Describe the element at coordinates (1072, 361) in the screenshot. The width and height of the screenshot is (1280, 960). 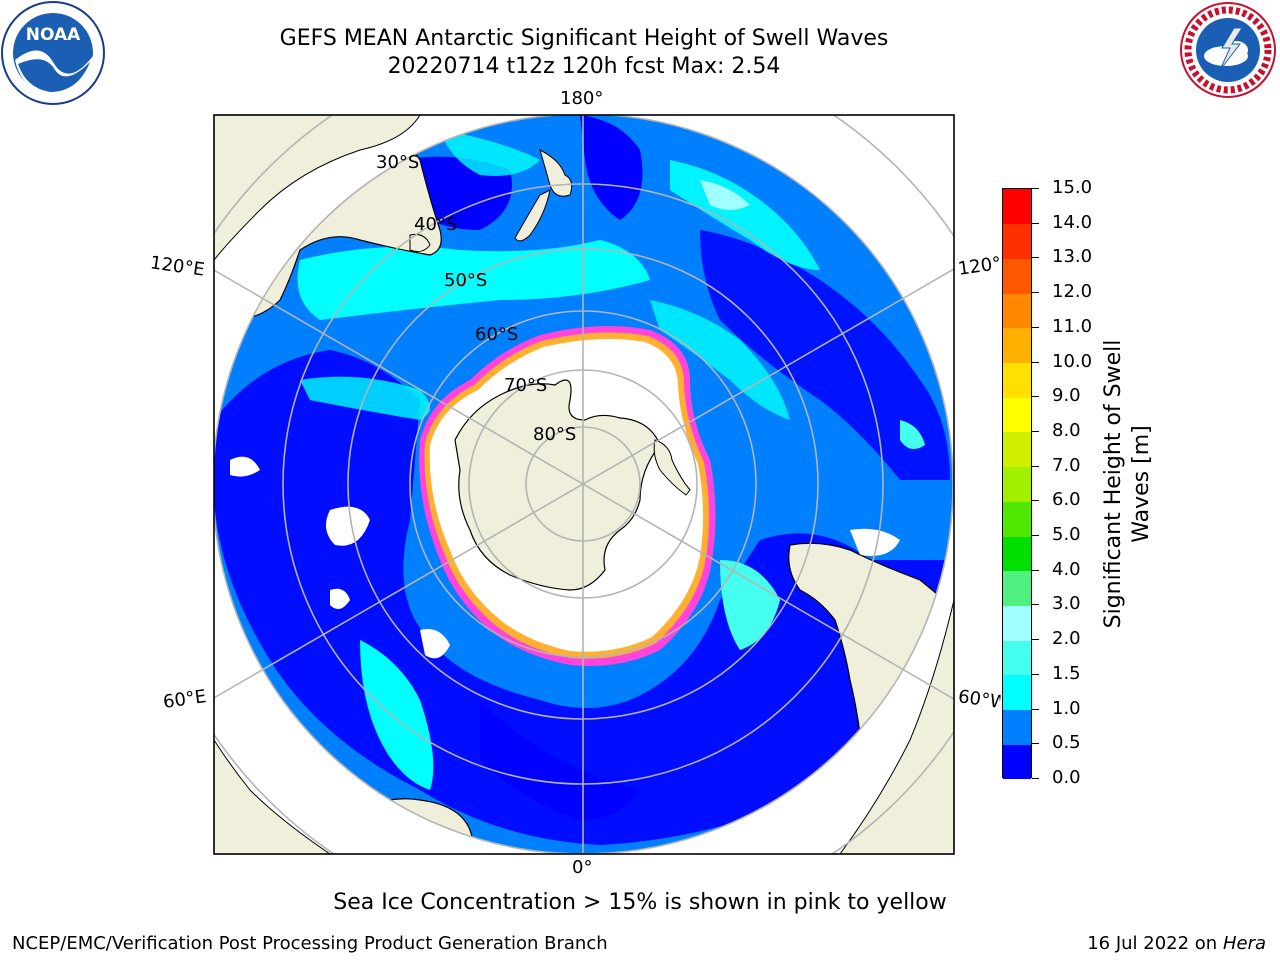
I see `colorbar-tick-label: 10.0` at that location.